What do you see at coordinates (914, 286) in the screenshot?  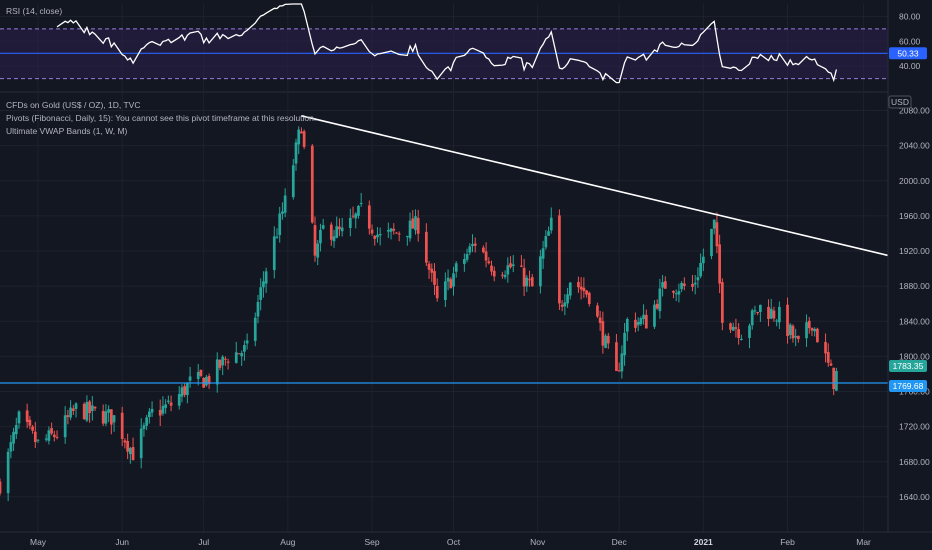 I see `price-tick-label: 1880.00` at bounding box center [914, 286].